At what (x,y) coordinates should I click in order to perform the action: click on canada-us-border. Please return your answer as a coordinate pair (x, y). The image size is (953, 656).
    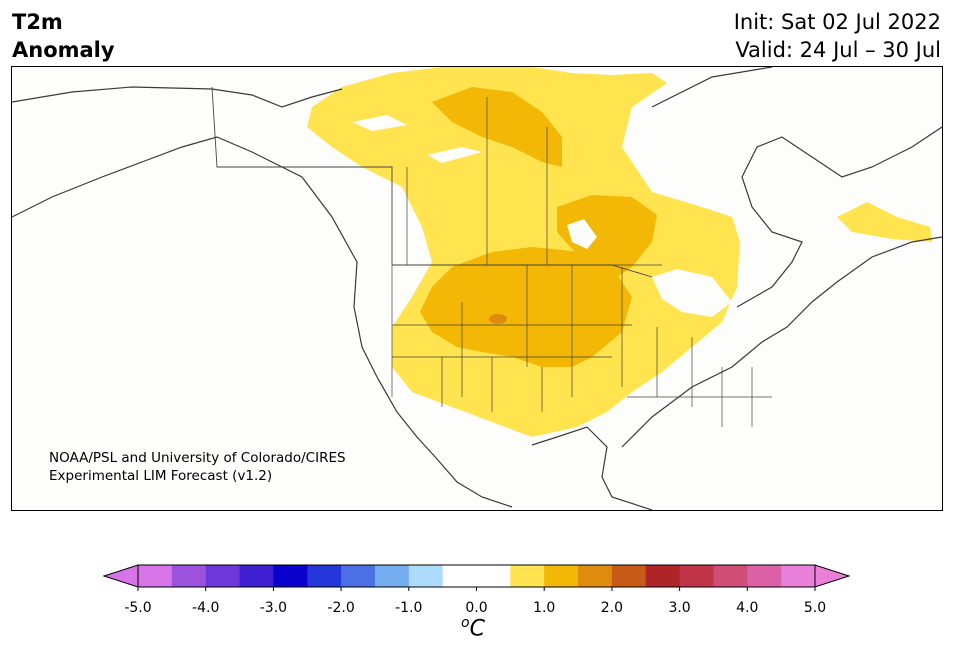
    Looking at the image, I should click on (432, 182).